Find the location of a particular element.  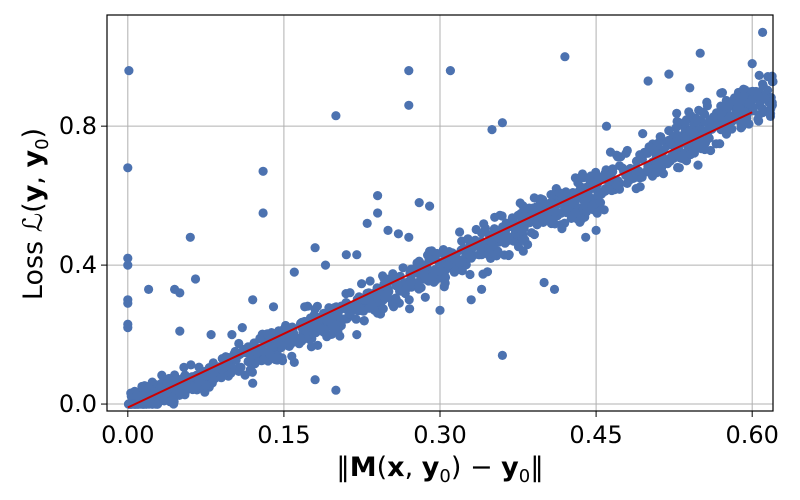

y-tick-label: 0.0 is located at coordinates (78, 404).